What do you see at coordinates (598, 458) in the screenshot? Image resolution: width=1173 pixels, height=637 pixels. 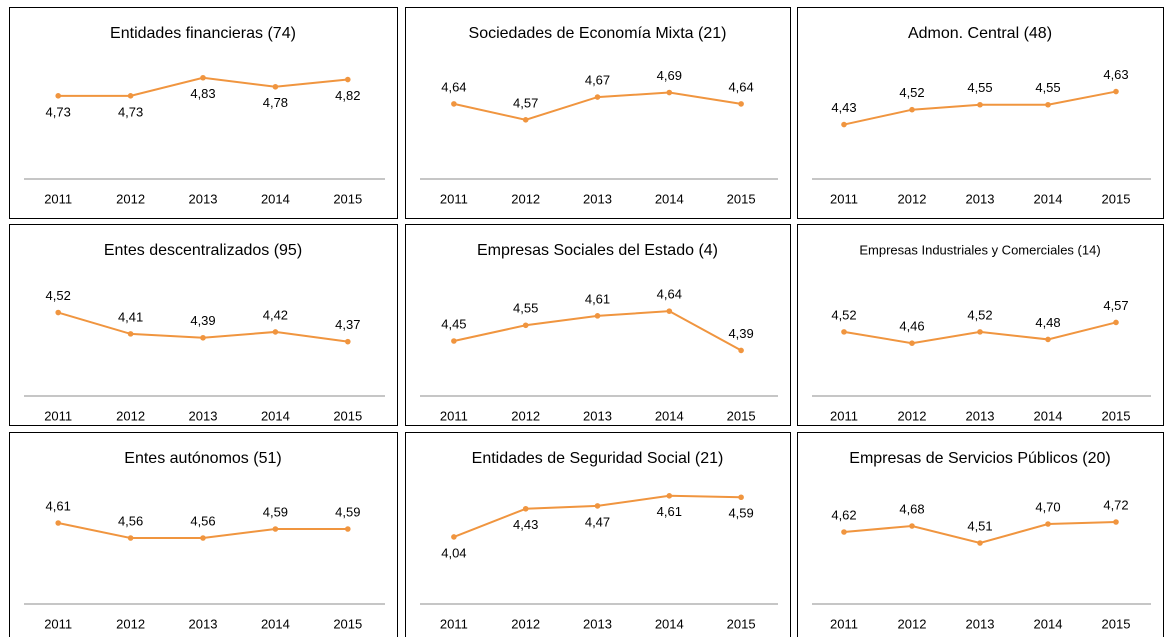 I see `chart-title: Entidades de Seguridad Social (21)` at bounding box center [598, 458].